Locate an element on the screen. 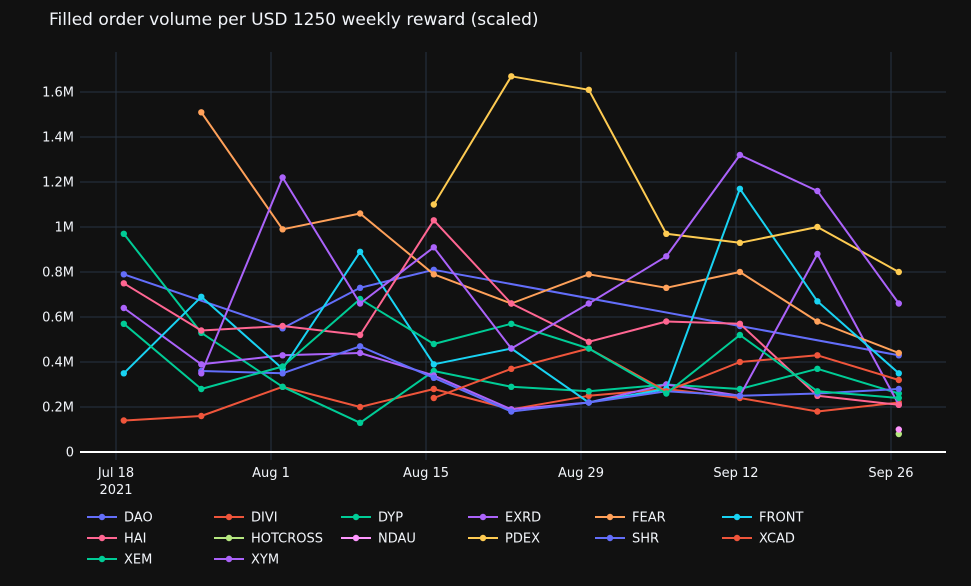  legend-item-dyp: DYP is located at coordinates (372, 518).